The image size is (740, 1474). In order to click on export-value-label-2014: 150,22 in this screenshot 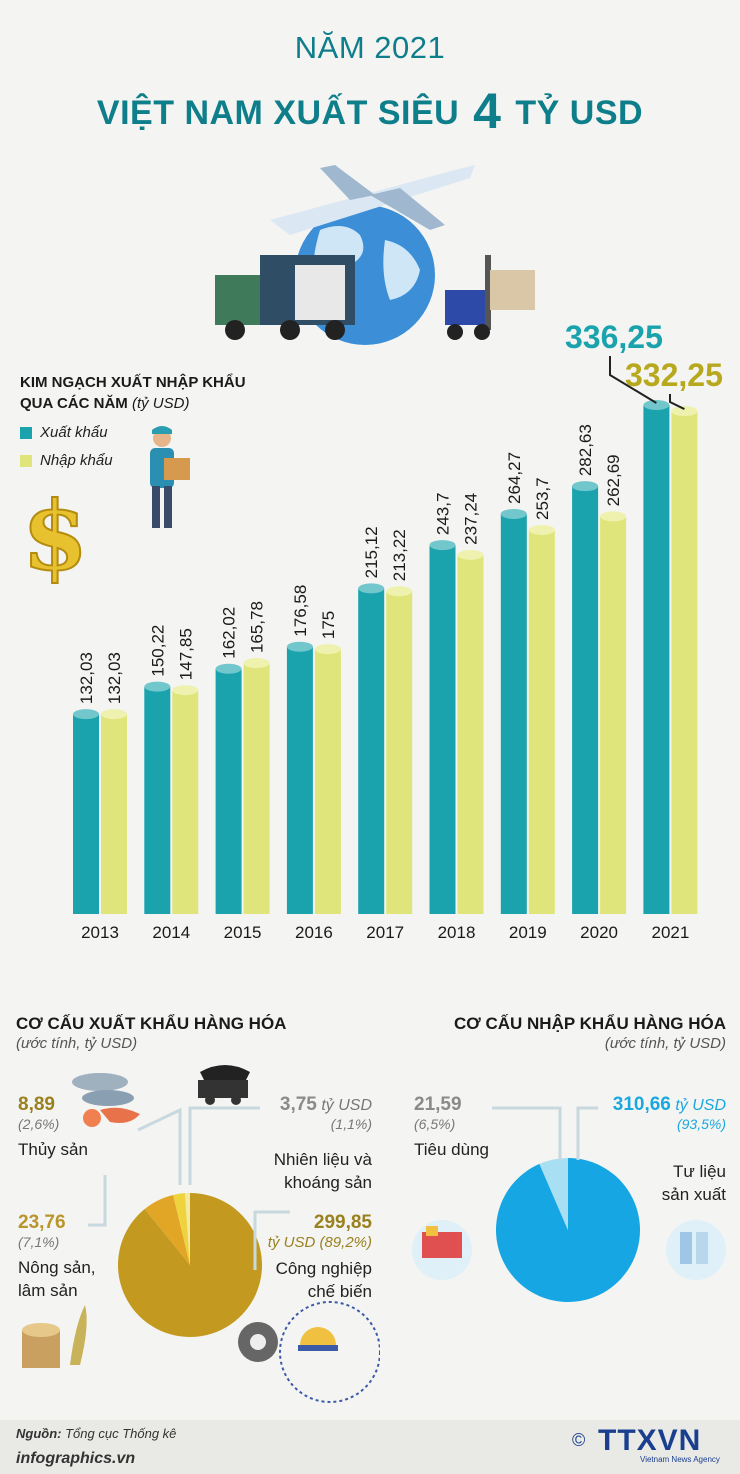, I will do `click(157, 651)`.